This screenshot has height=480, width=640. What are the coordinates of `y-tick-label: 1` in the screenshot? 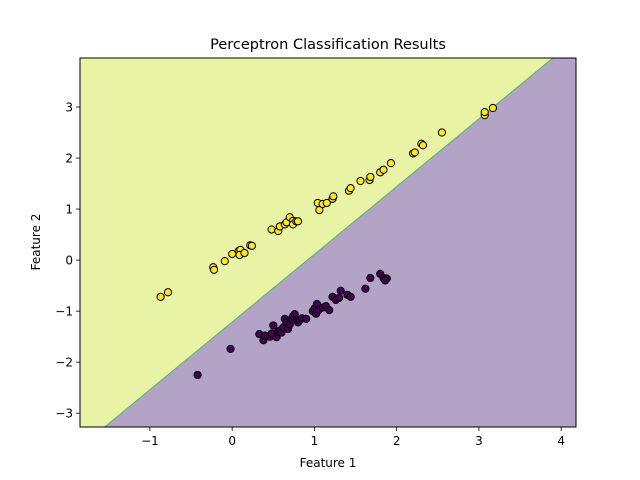 It's located at (69, 209).